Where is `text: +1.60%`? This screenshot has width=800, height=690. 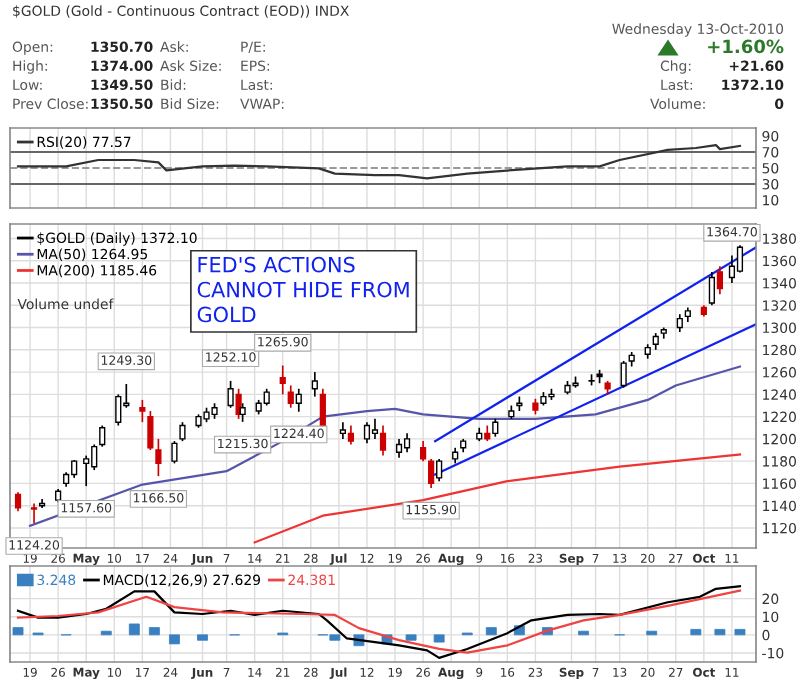 text: +1.60% is located at coordinates (746, 46).